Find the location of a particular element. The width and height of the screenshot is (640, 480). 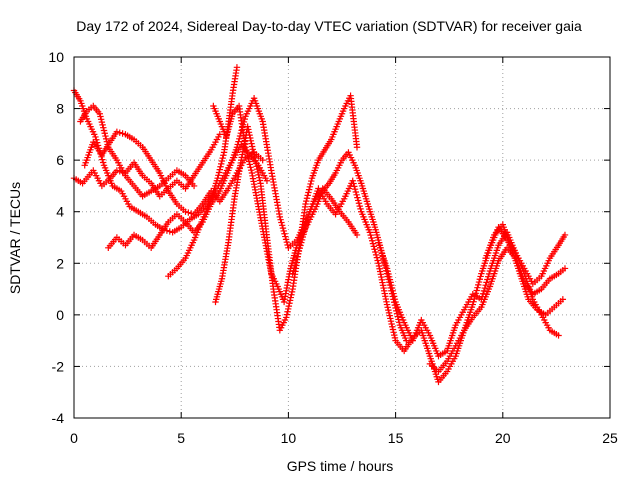

x-tick-label: 25 is located at coordinates (610, 438).